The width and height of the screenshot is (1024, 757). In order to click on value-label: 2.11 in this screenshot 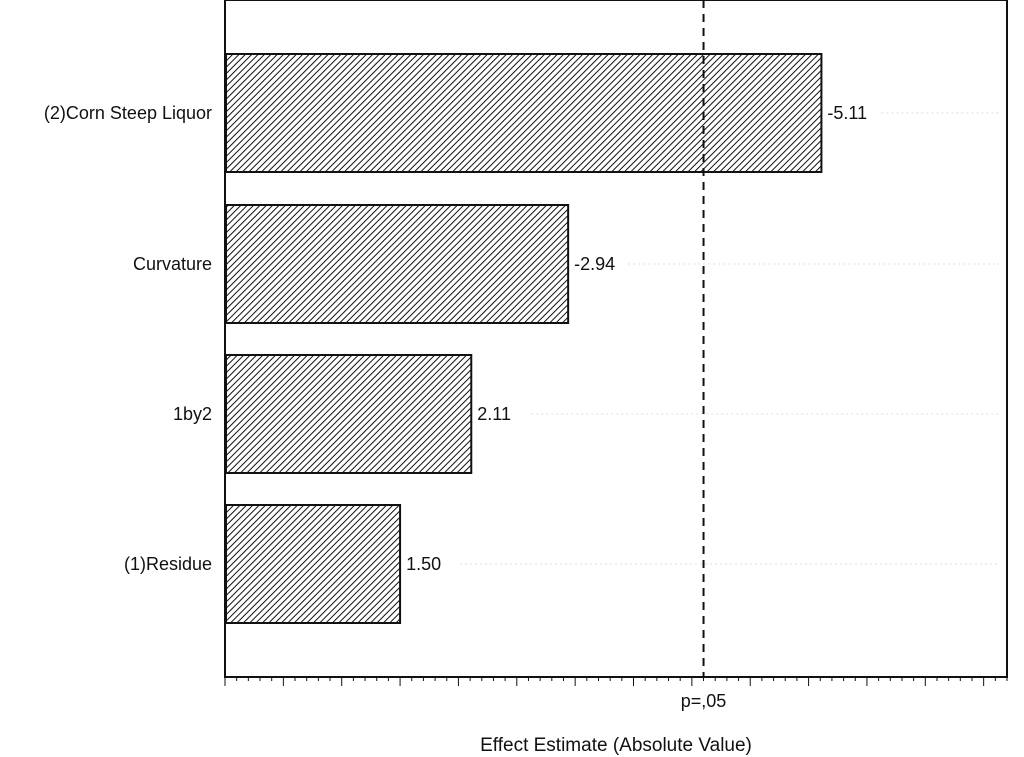, I will do `click(494, 414)`.